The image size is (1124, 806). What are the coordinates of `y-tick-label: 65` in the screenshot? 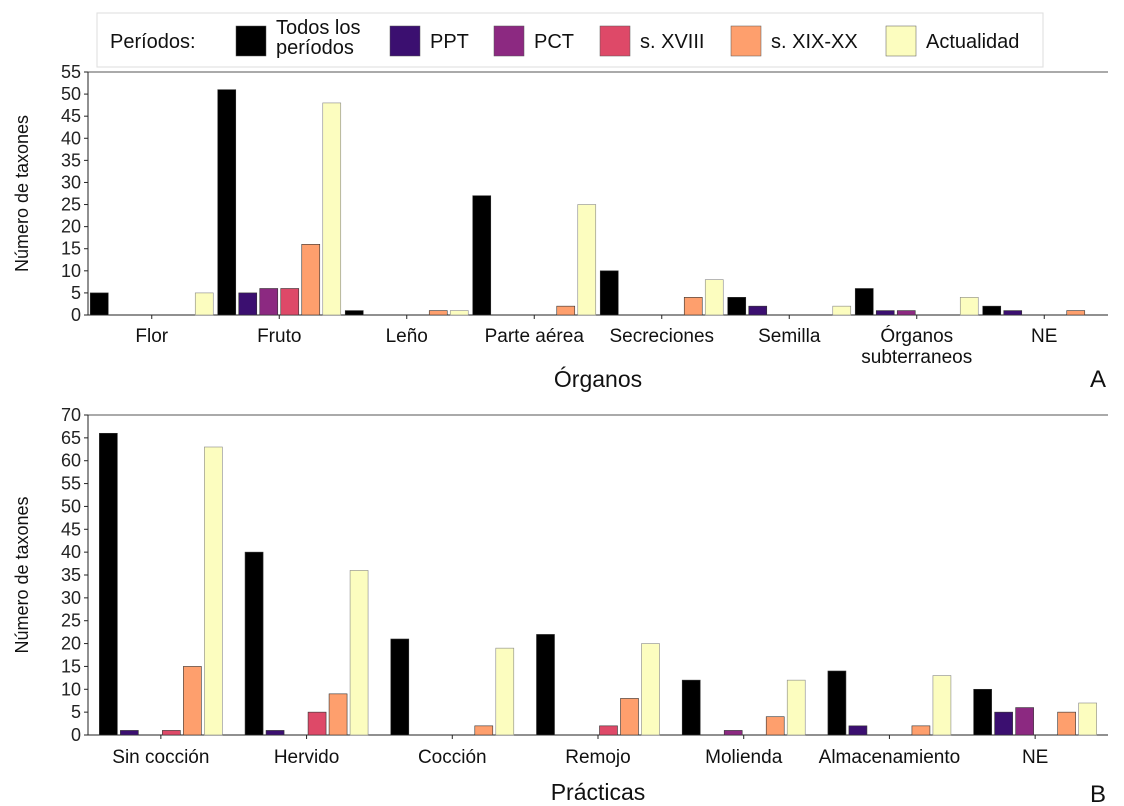 It's located at (71, 438).